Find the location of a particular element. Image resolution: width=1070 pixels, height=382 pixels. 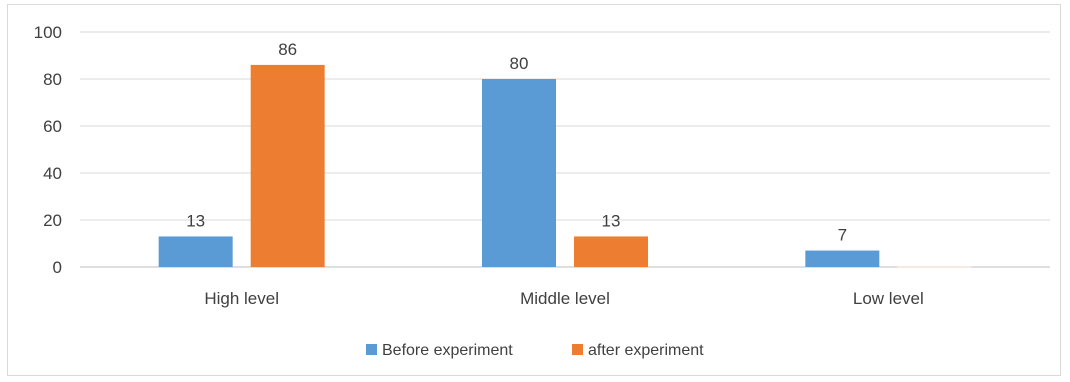

legend-entry-label: Before experiment is located at coordinates (447, 350).